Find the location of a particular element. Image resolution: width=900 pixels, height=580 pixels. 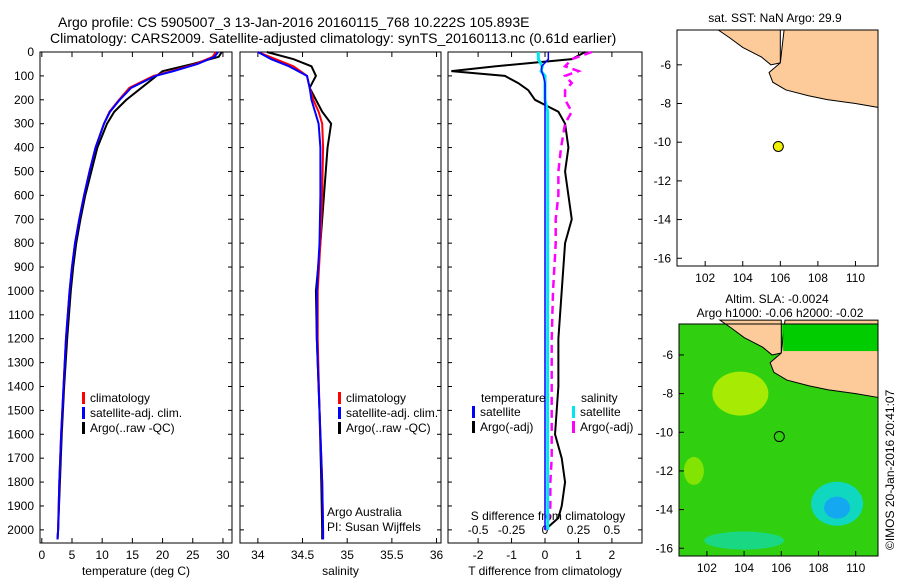

x-tick-label: 15 is located at coordinates (133, 555).